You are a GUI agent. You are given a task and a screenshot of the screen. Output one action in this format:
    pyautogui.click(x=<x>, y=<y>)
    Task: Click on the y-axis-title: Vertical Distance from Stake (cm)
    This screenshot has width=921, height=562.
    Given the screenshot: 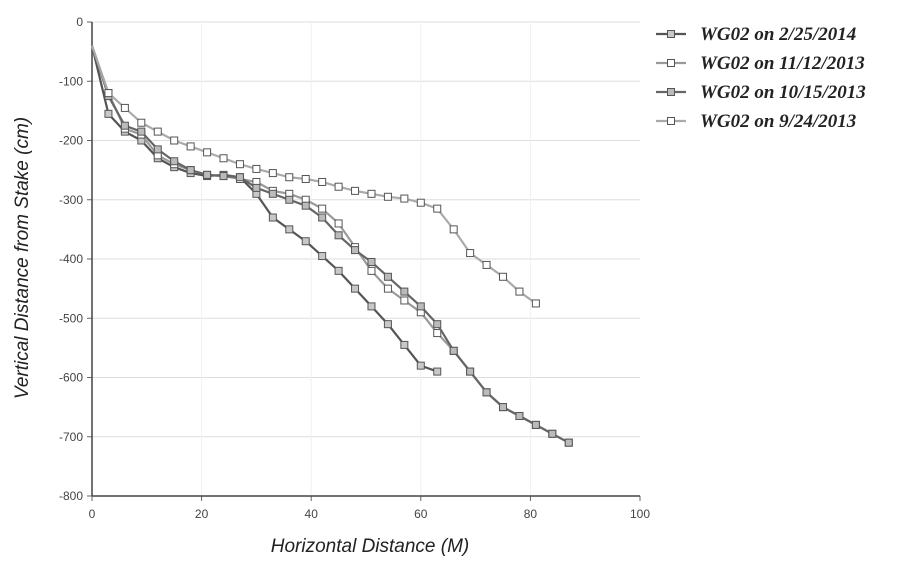 What is the action you would take?
    pyautogui.click(x=22, y=258)
    